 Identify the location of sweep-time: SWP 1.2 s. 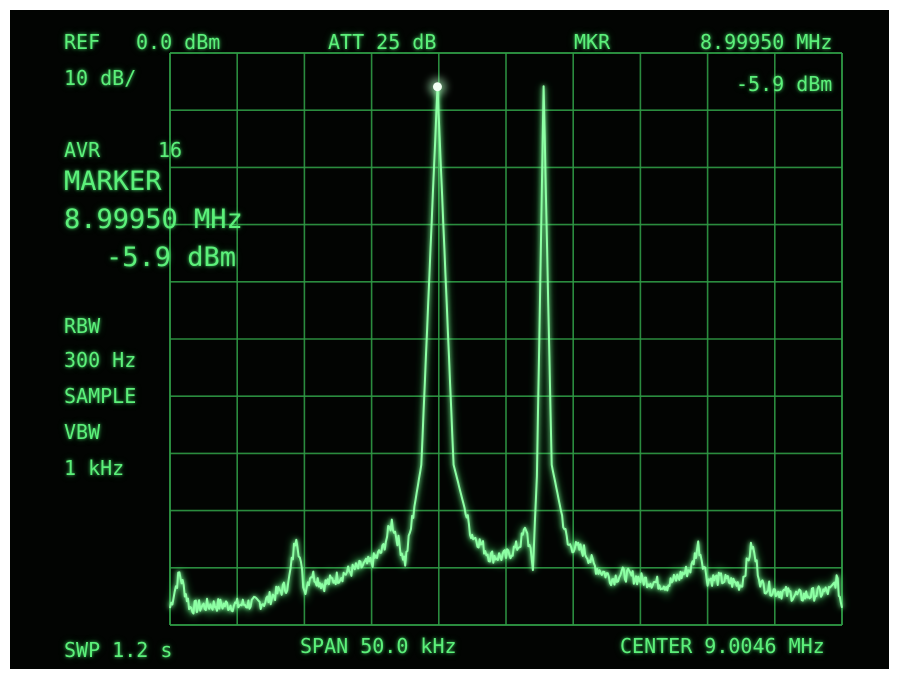
(118, 650).